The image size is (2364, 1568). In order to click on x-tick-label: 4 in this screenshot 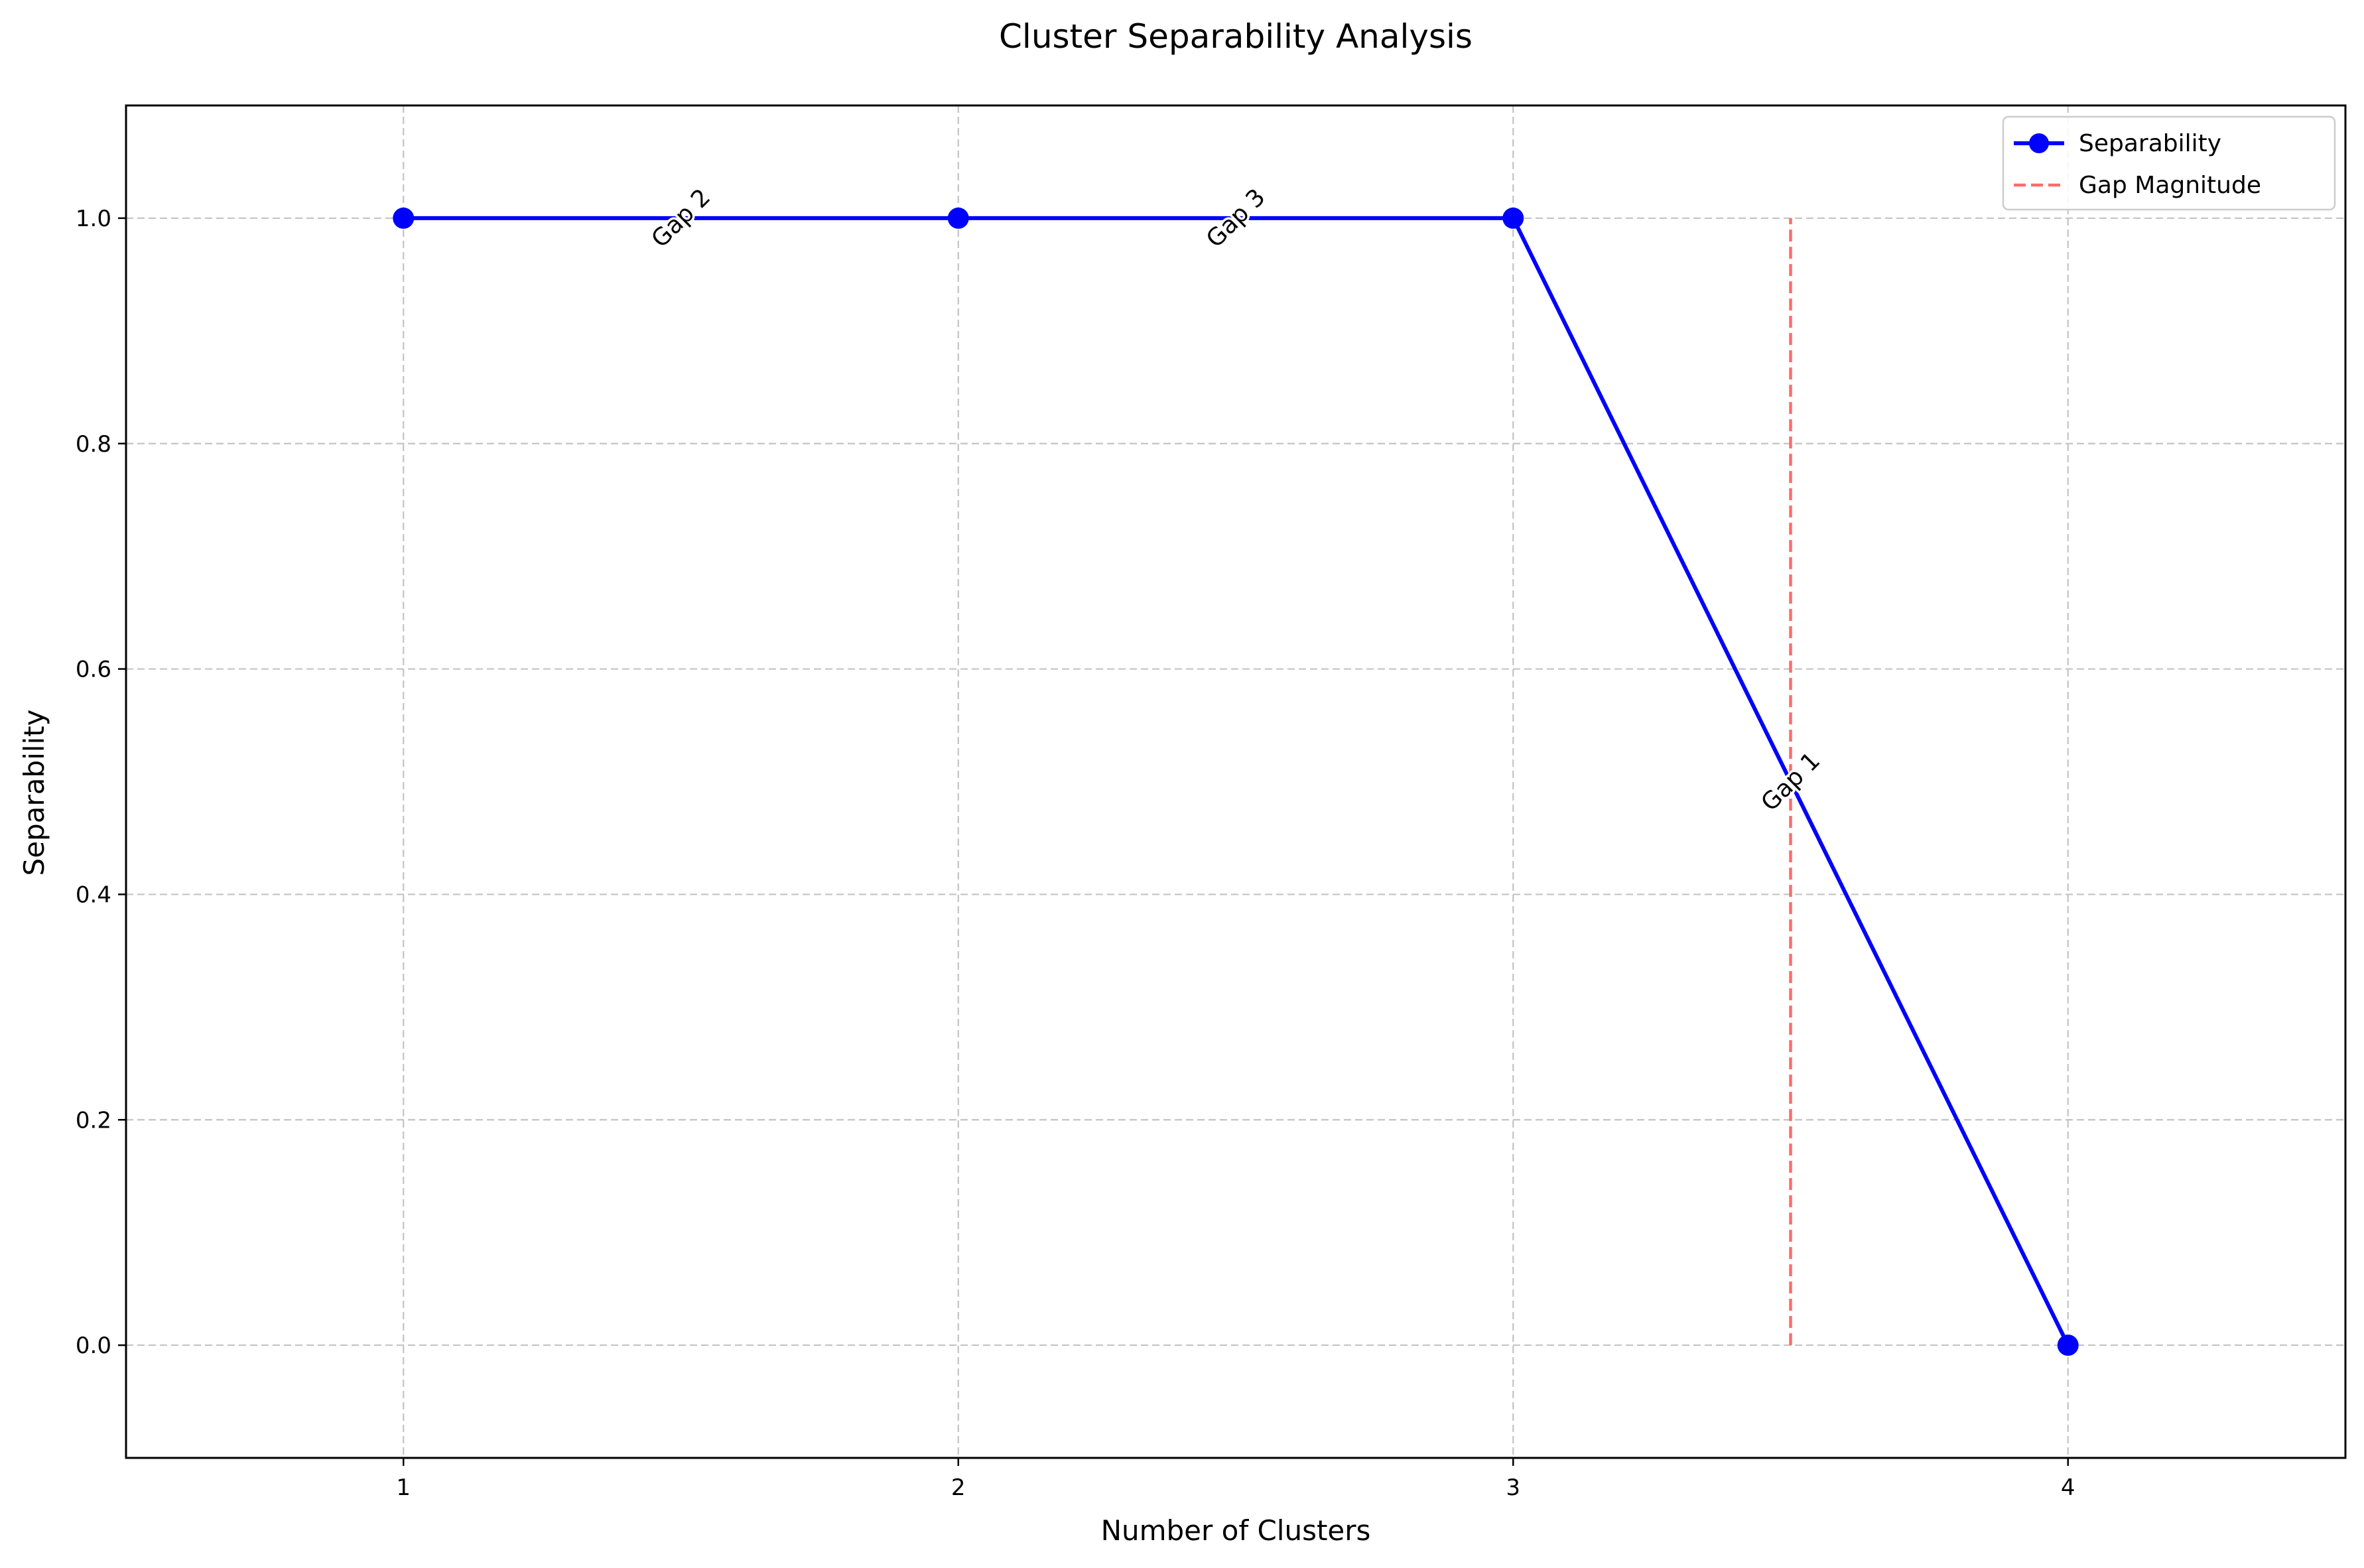, I will do `click(2068, 1487)`.